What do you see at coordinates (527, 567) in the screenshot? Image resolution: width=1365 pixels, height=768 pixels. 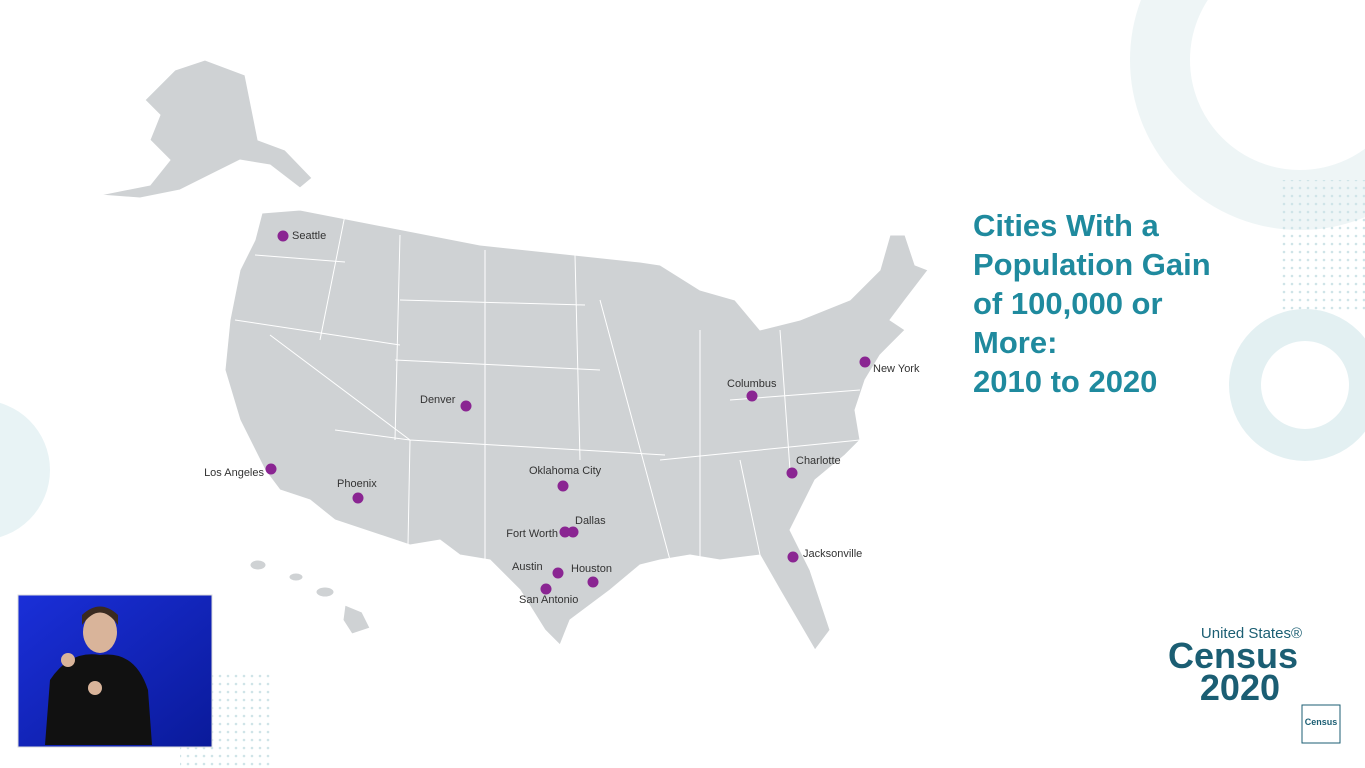 I see `city-label: Austin` at bounding box center [527, 567].